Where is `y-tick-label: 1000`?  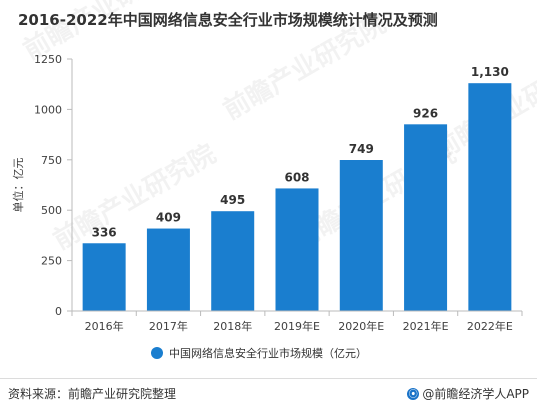
y-tick-label: 1000 is located at coordinates (48, 109).